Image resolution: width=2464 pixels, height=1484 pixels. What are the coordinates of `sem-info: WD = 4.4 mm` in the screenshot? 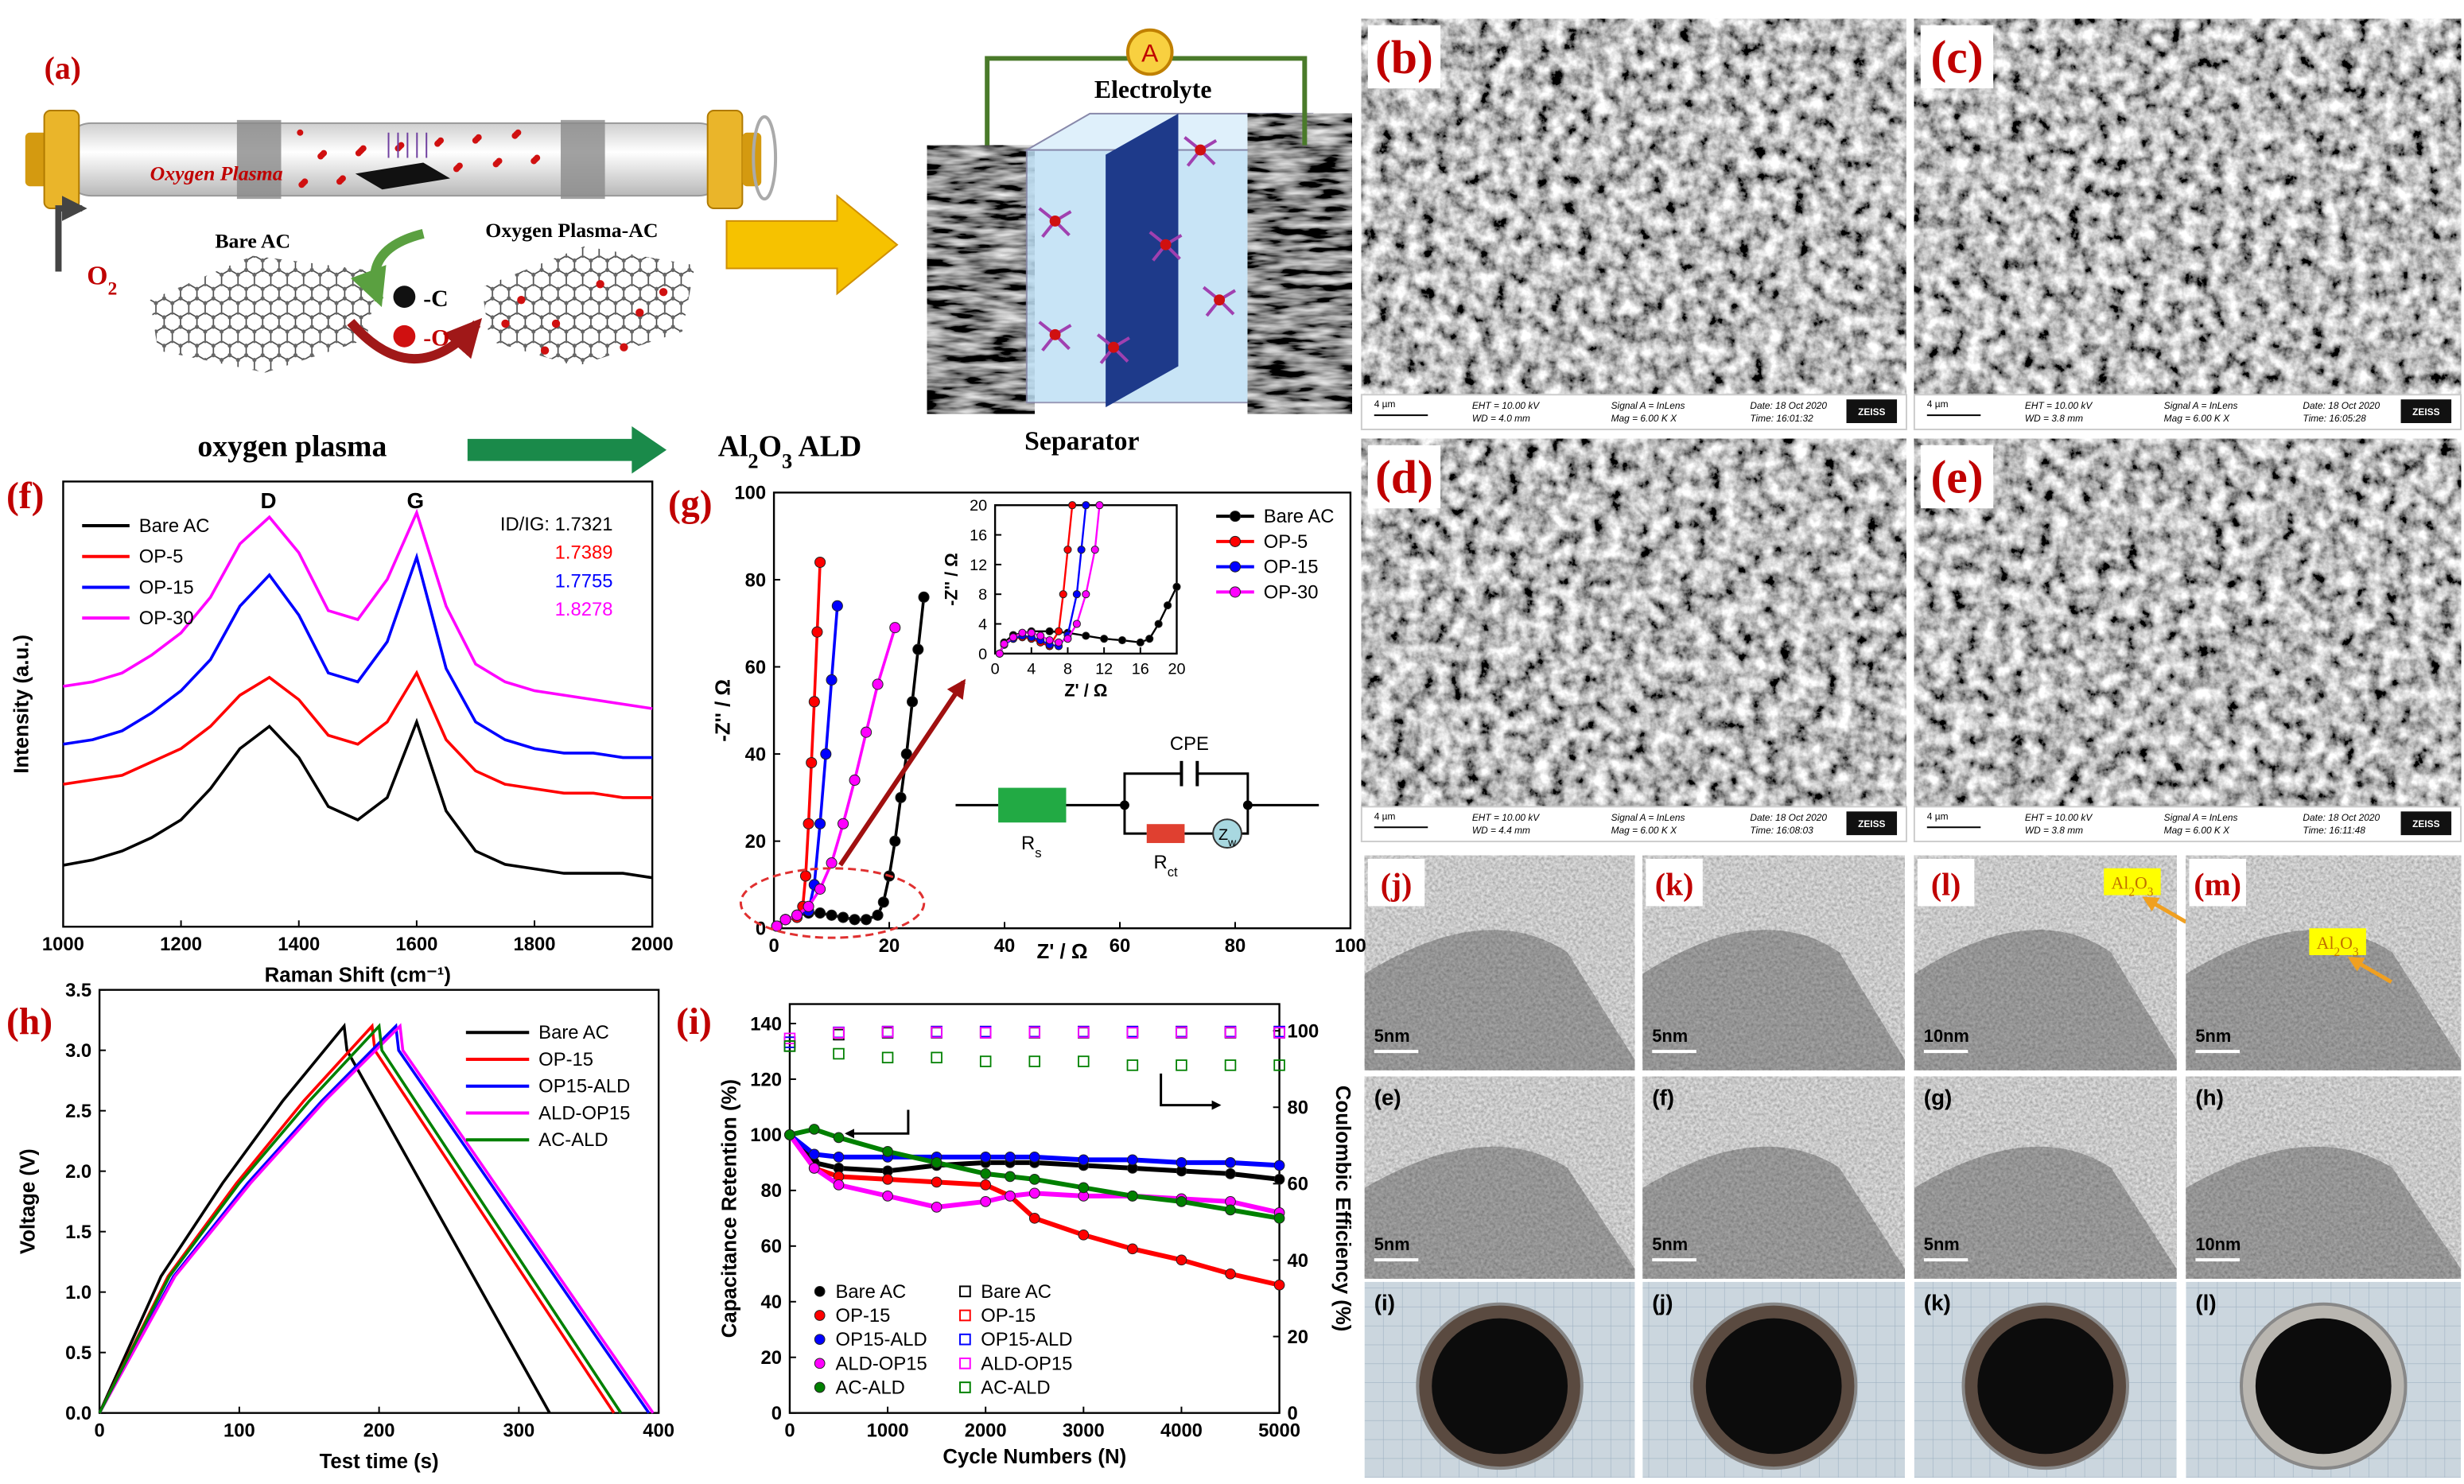 It's located at (1501, 830).